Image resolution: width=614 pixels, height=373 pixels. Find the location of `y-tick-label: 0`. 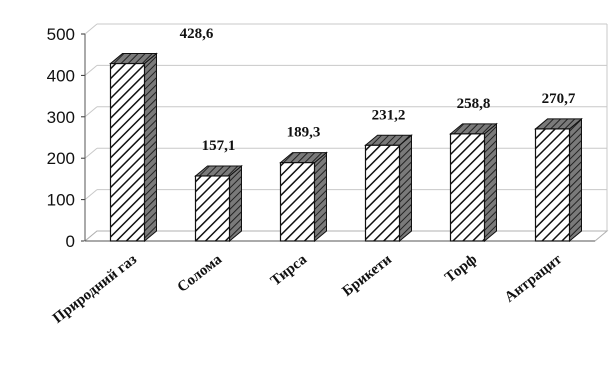

y-tick-label: 0 is located at coordinates (70, 241).